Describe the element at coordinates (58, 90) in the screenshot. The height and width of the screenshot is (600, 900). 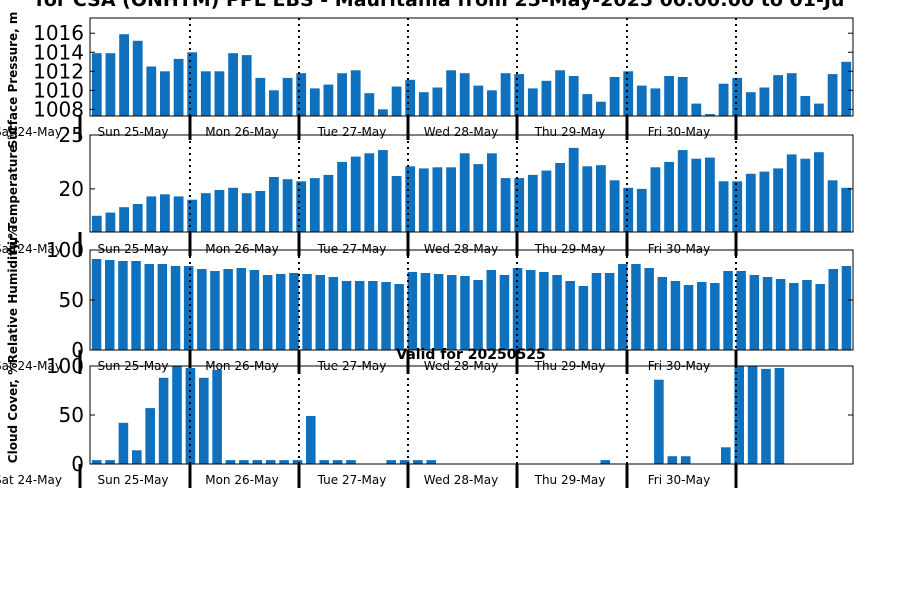
I see `y-tick-label: 1010` at that location.